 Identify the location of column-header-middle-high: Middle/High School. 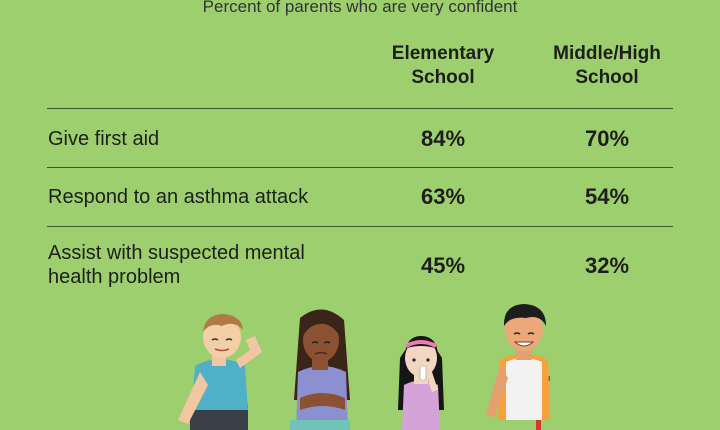
(607, 66).